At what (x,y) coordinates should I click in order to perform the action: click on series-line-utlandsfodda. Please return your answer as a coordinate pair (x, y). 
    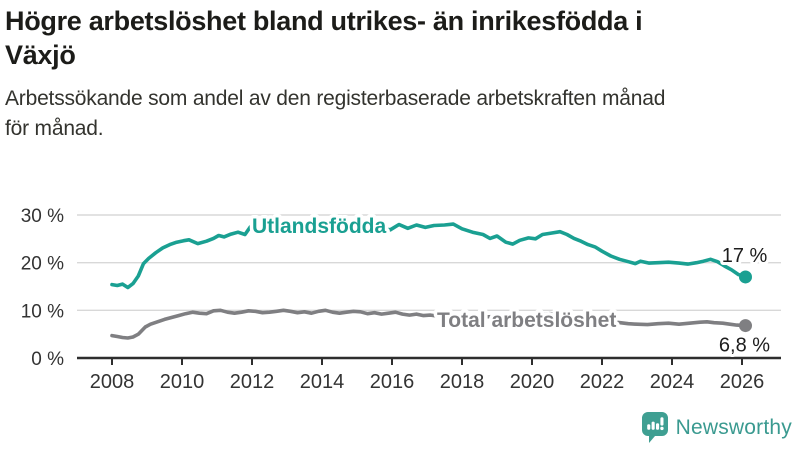
    Looking at the image, I should click on (429, 256).